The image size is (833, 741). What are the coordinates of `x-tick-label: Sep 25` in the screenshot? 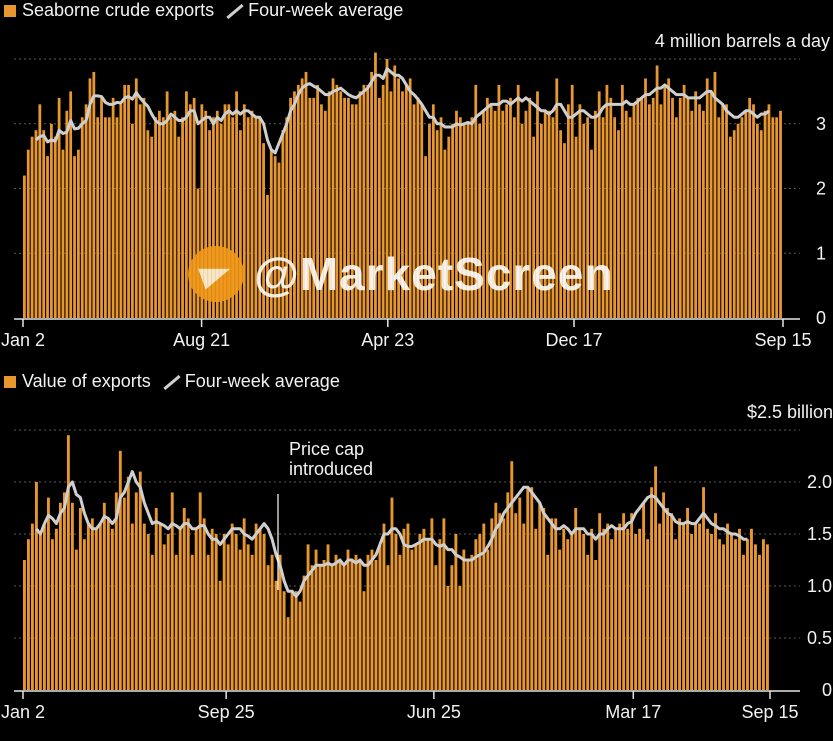 It's located at (226, 712).